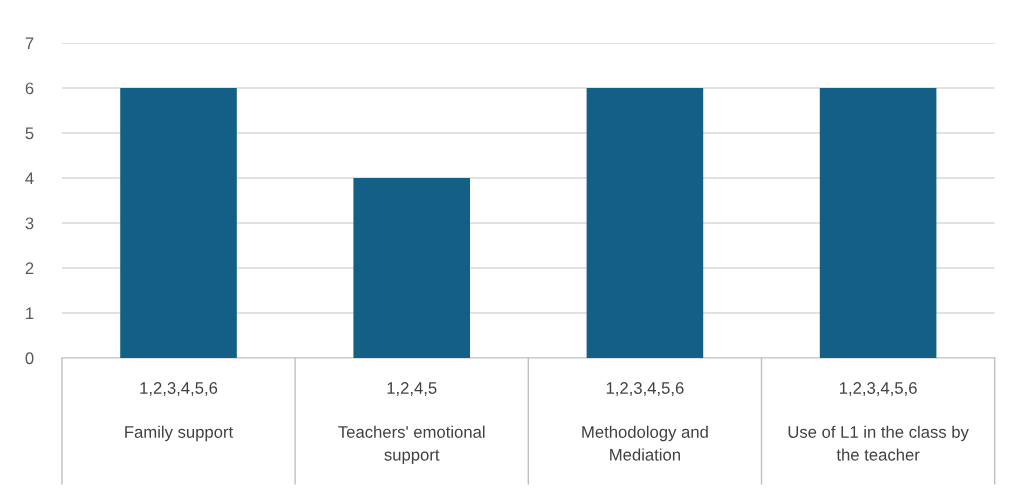 This screenshot has width=1015, height=489. What do you see at coordinates (29, 268) in the screenshot?
I see `y-tick-label: 2` at bounding box center [29, 268].